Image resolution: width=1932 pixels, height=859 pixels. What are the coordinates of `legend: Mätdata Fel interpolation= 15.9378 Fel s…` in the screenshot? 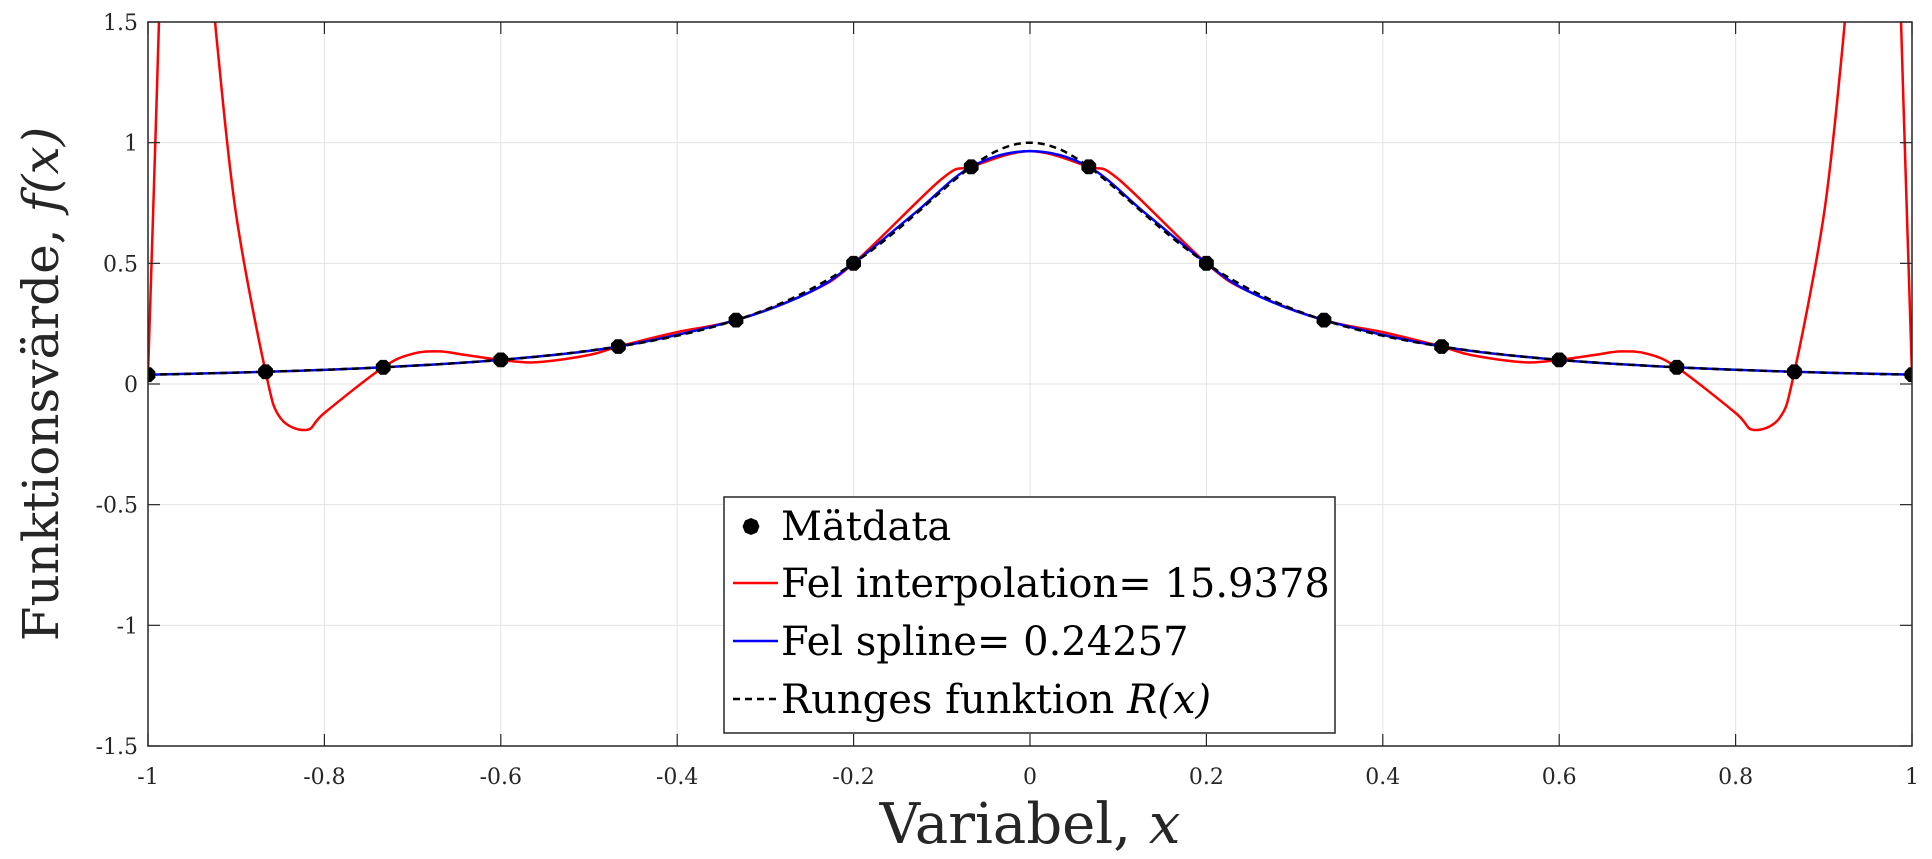 It's located at (1029, 615).